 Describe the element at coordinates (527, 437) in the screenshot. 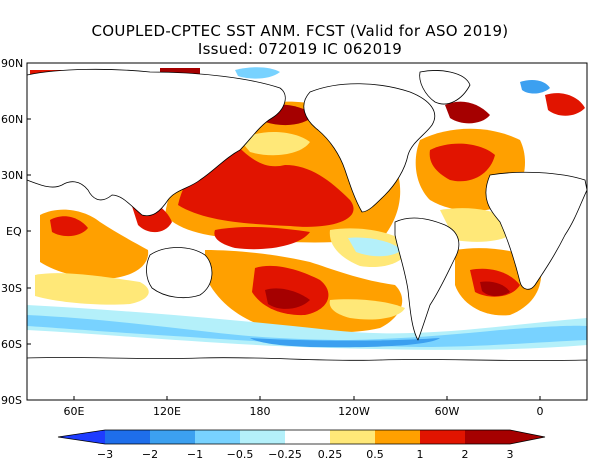

I see `colorbar-cap-high` at that location.